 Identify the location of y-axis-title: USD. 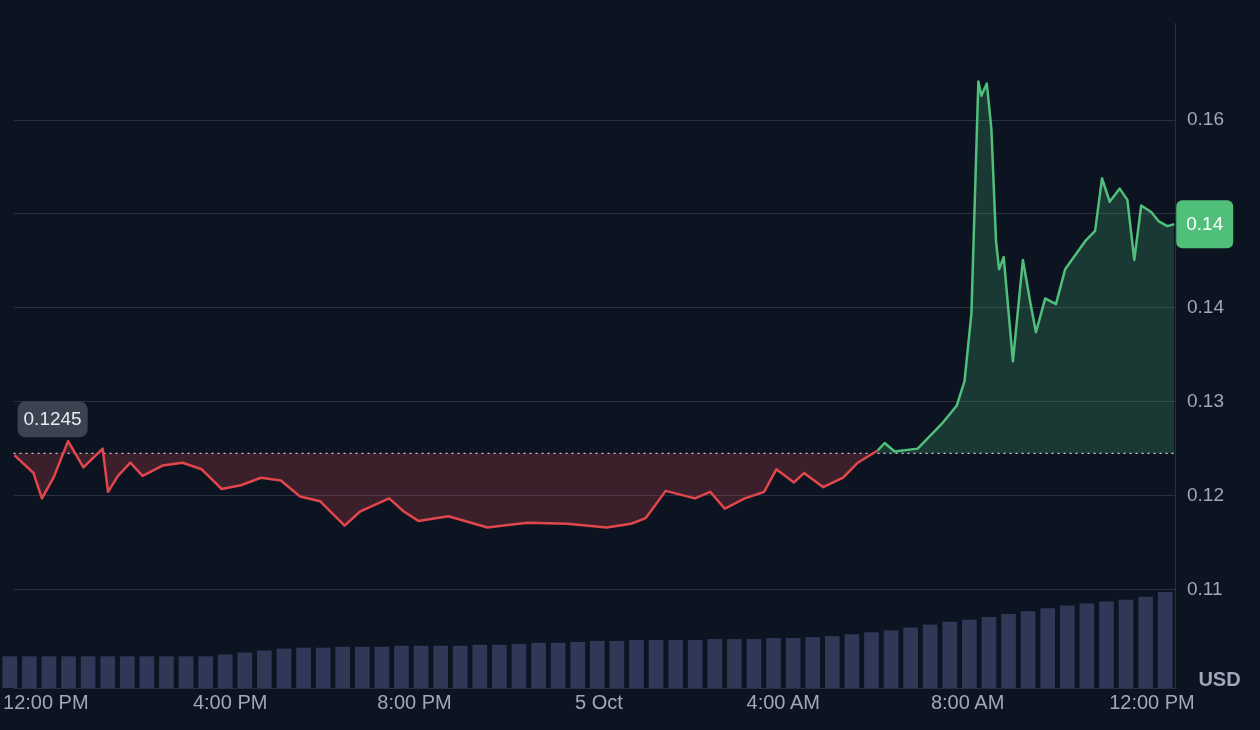
(1219, 678).